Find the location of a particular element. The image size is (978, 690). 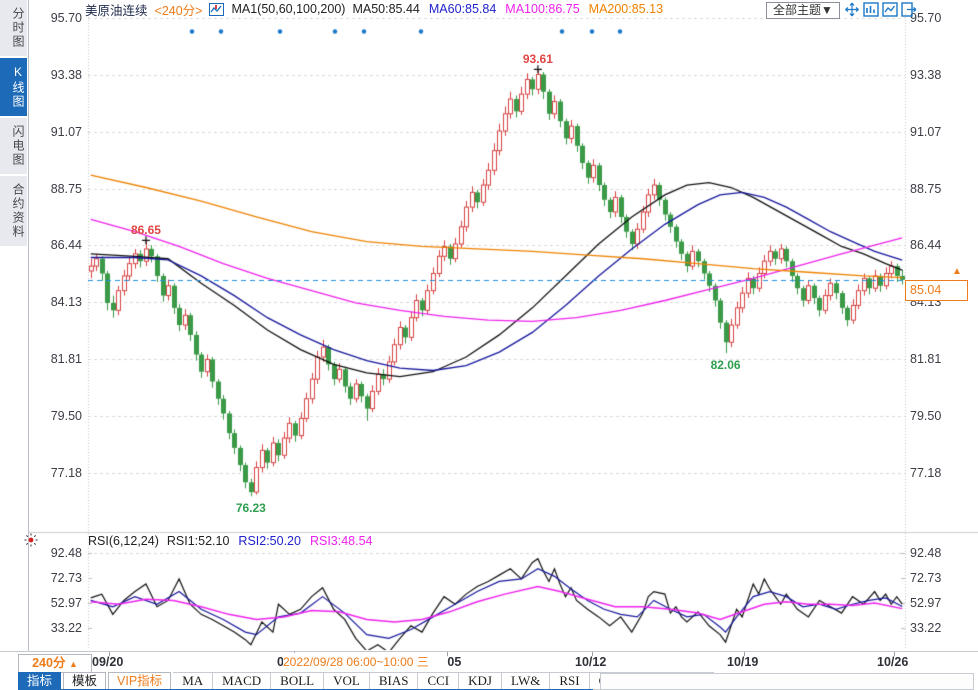

x-axis-date: 10/12 is located at coordinates (591, 662).